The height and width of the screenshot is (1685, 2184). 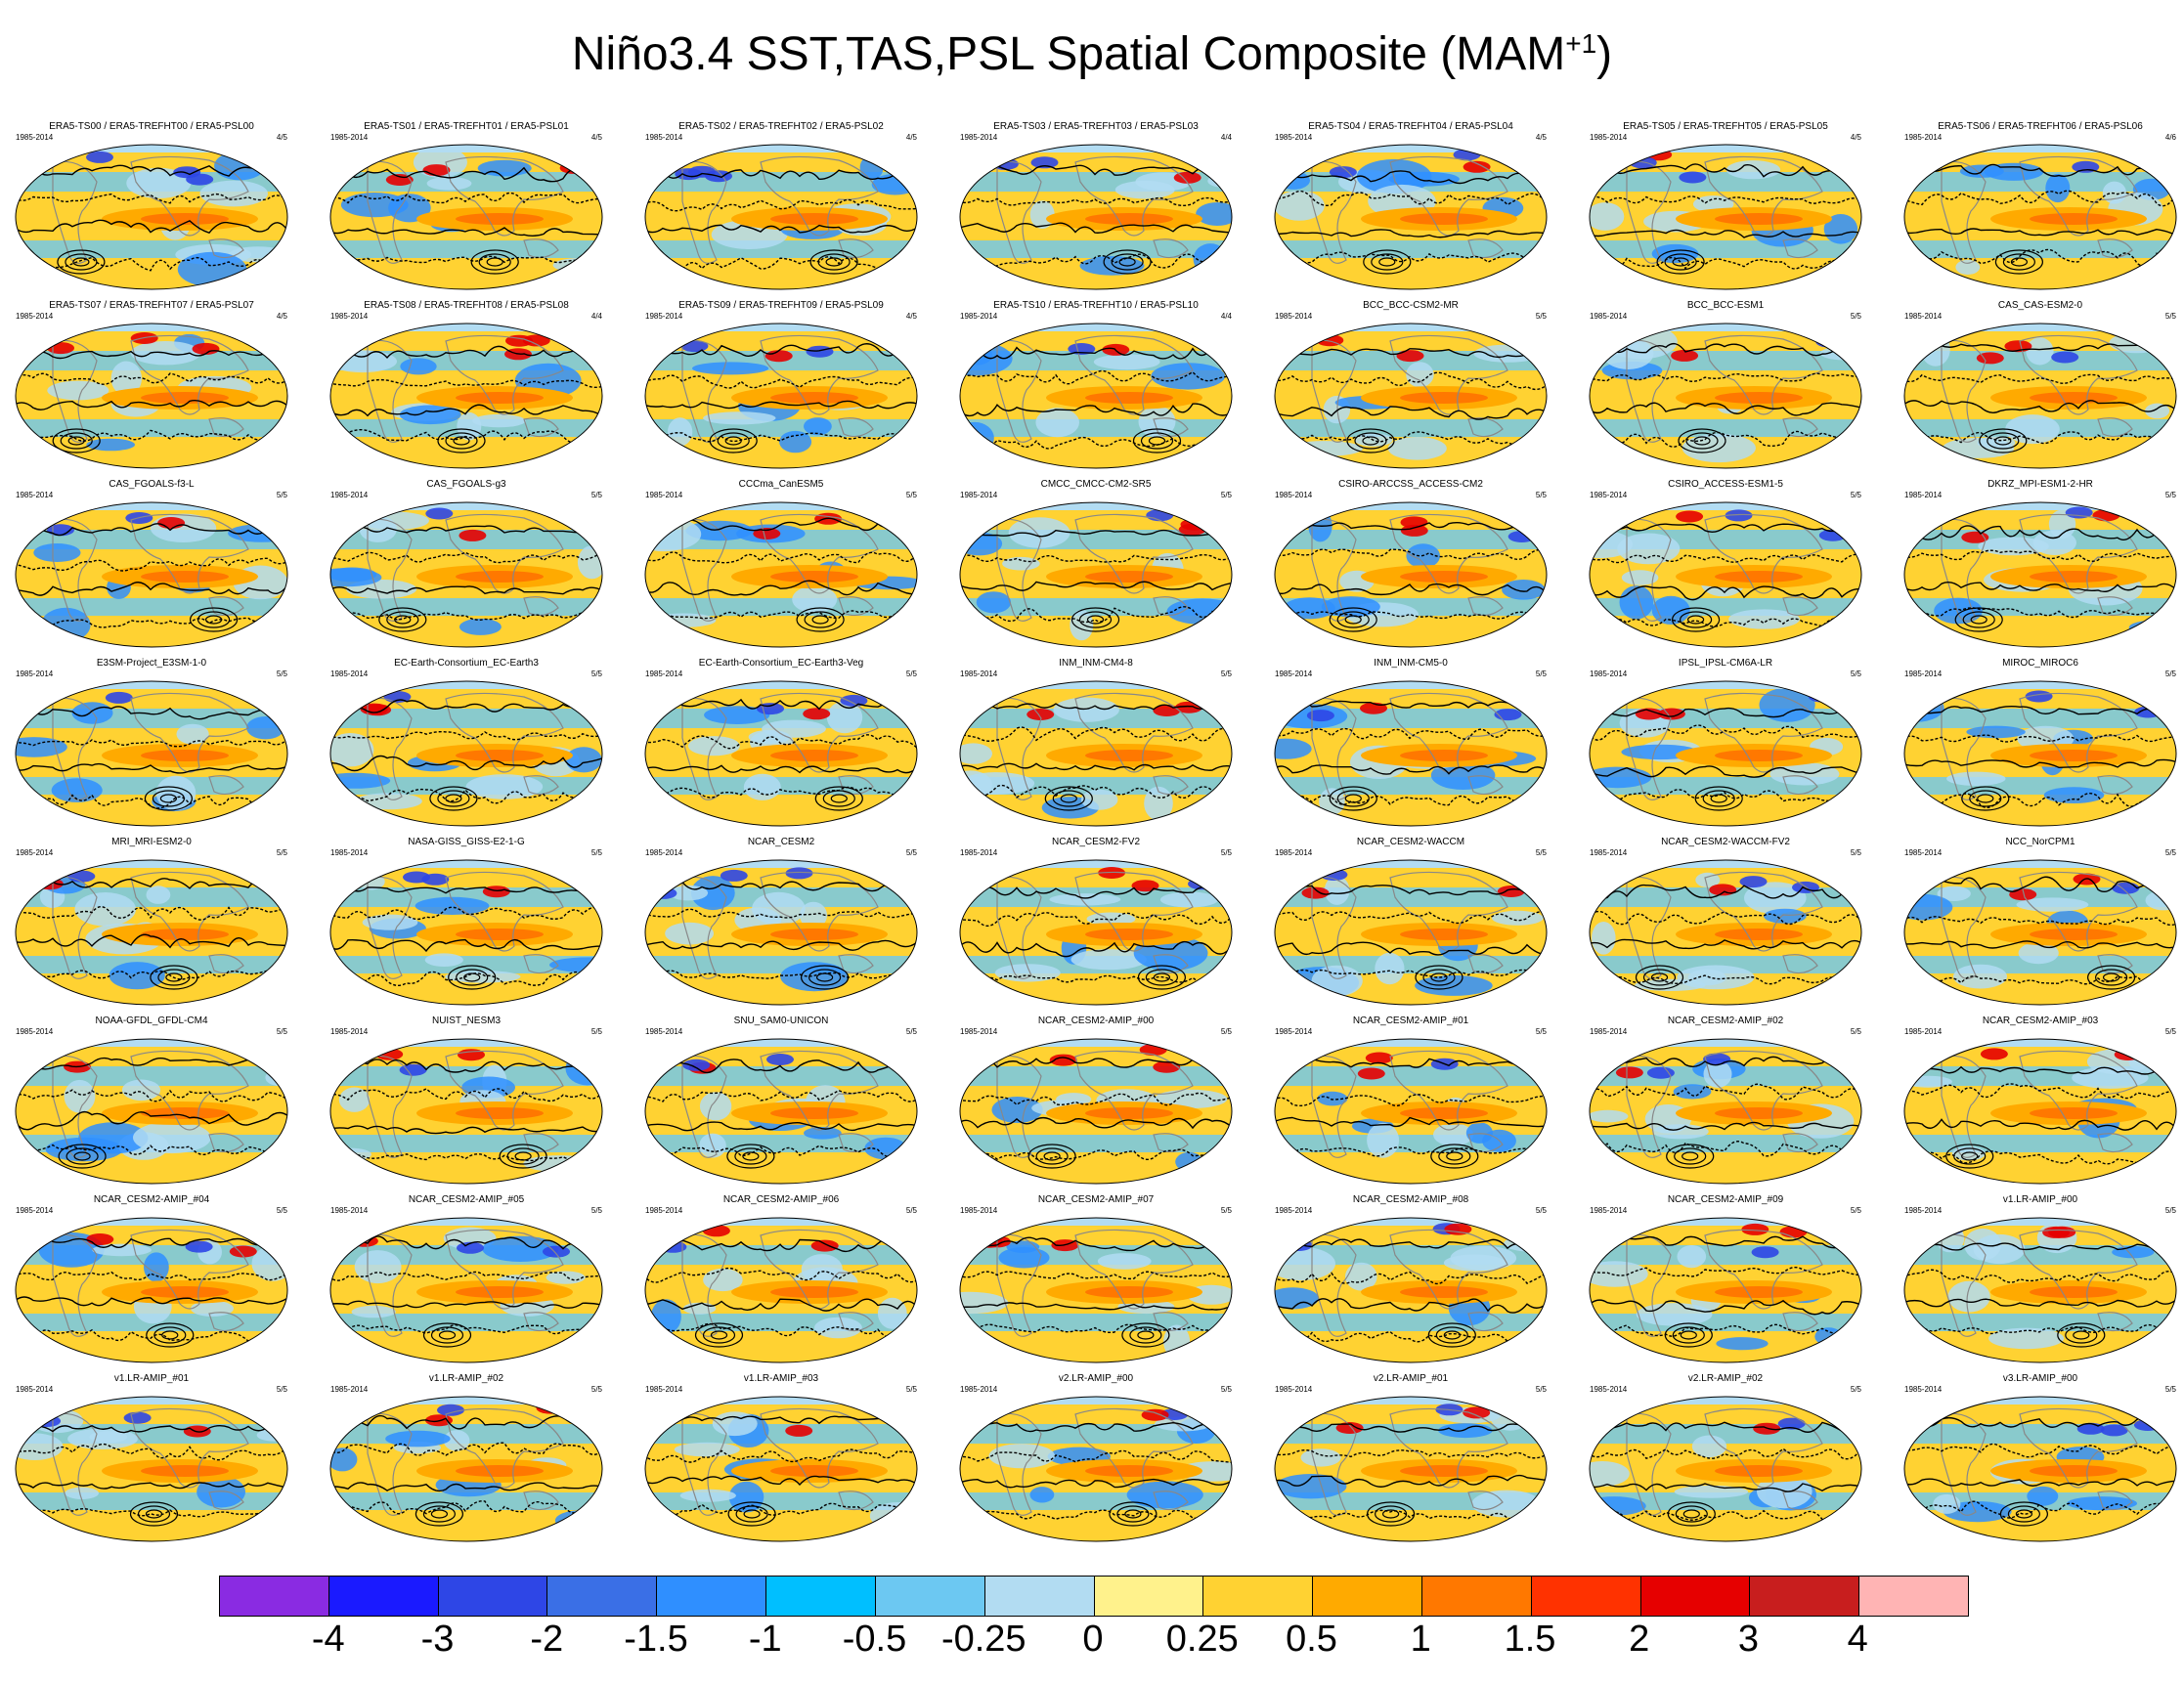 What do you see at coordinates (781, 842) in the screenshot?
I see `panel-title: NCAR_CESM2` at bounding box center [781, 842].